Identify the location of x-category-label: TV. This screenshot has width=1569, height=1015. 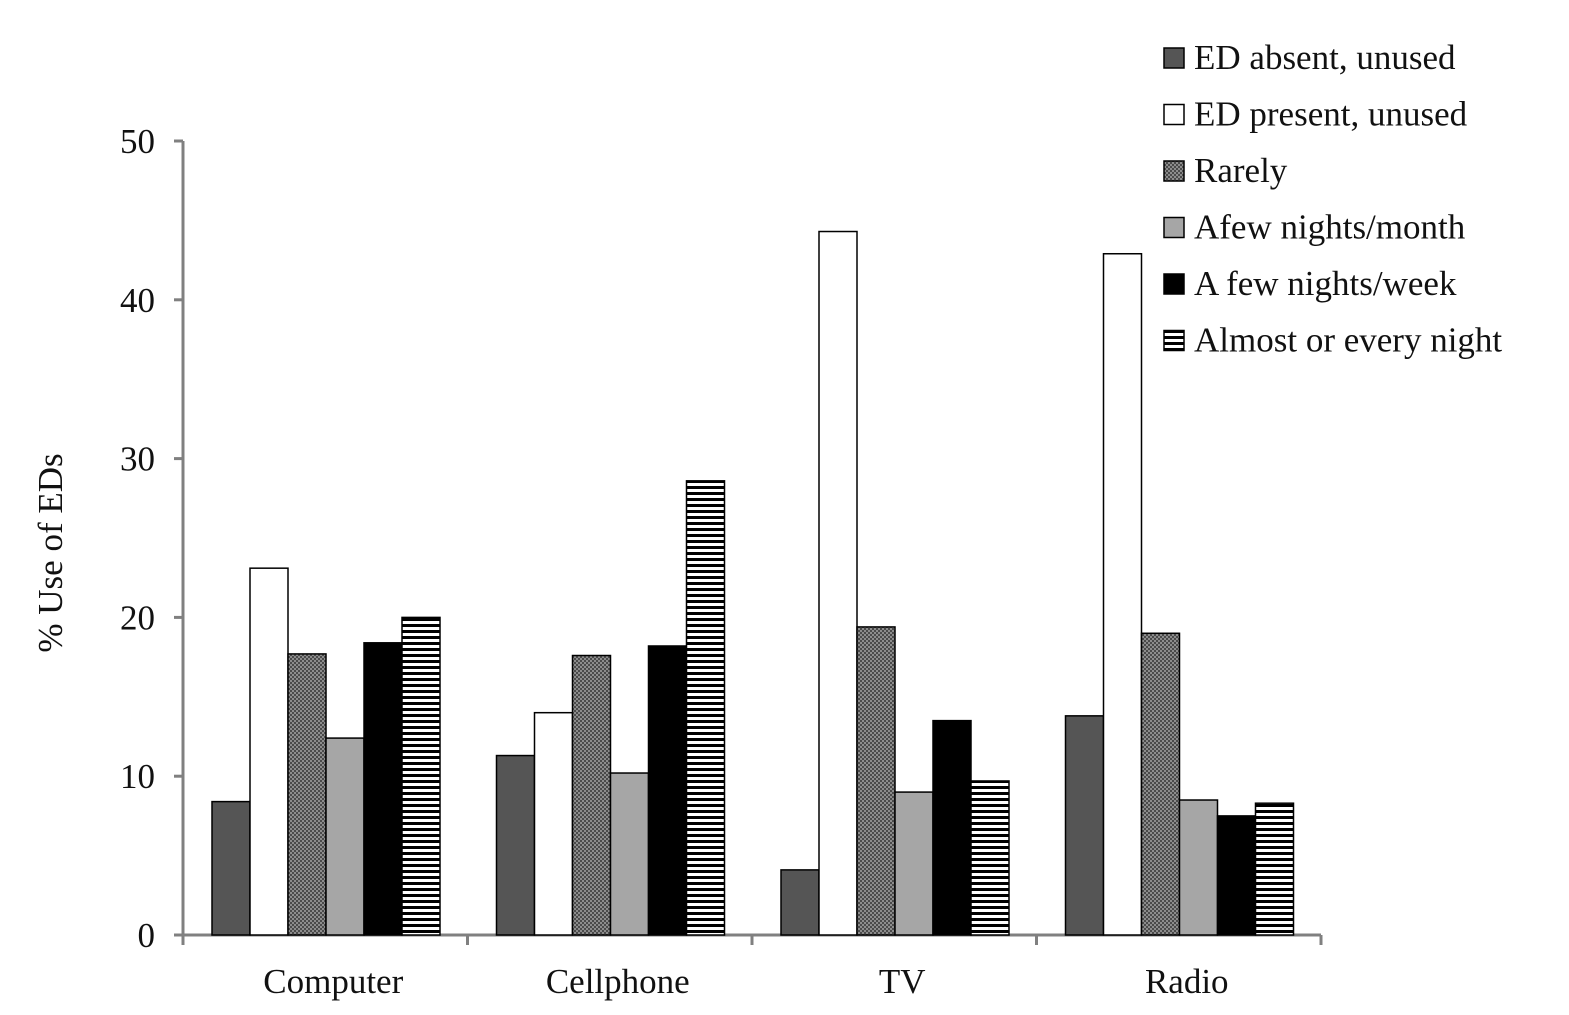
(902, 981).